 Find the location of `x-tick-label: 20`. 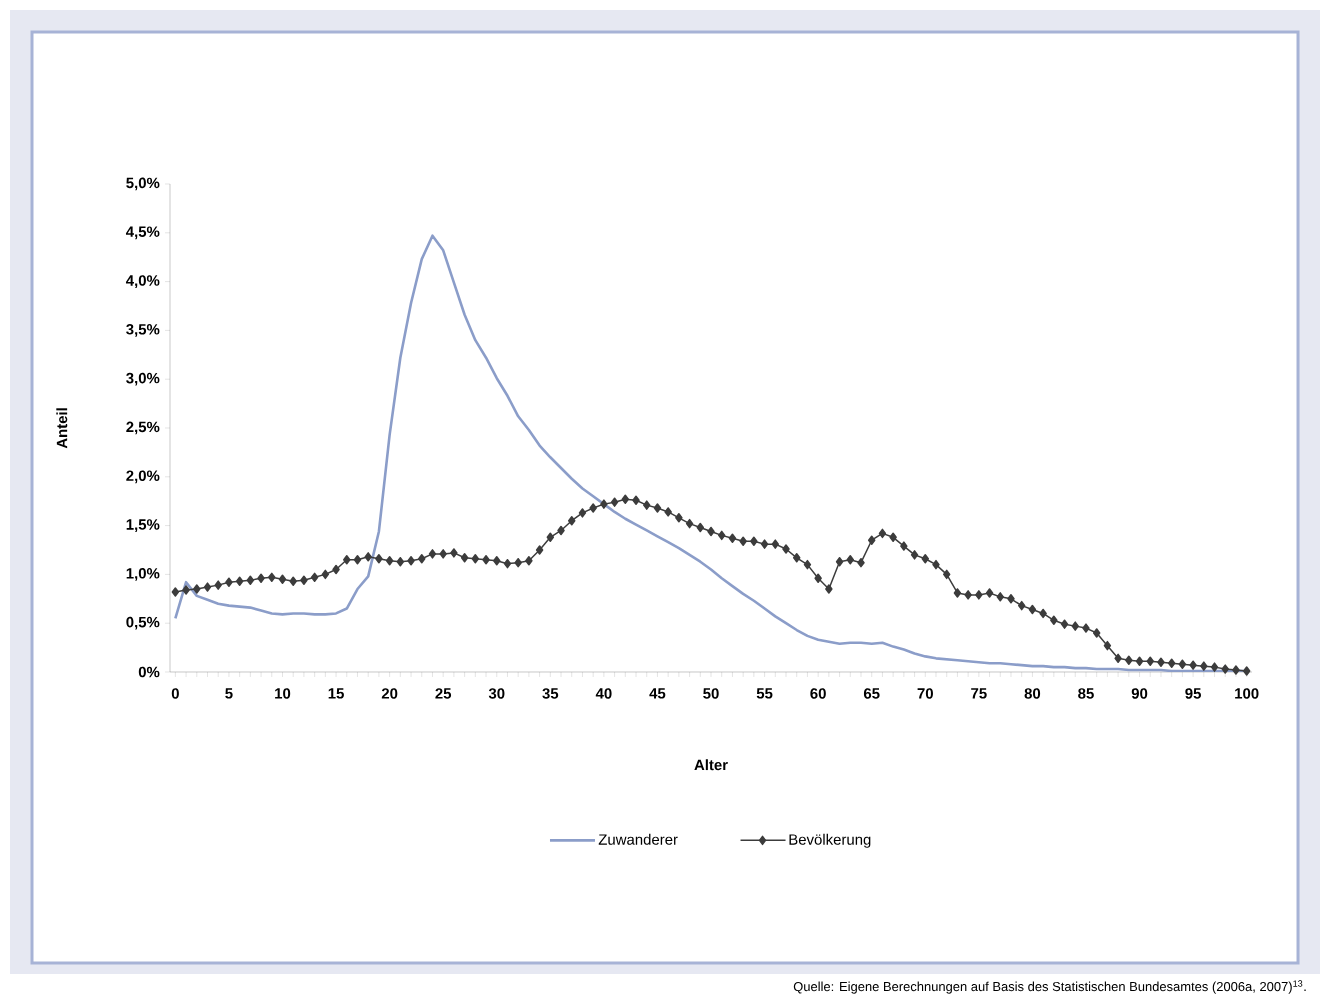

x-tick-label: 20 is located at coordinates (389, 693).